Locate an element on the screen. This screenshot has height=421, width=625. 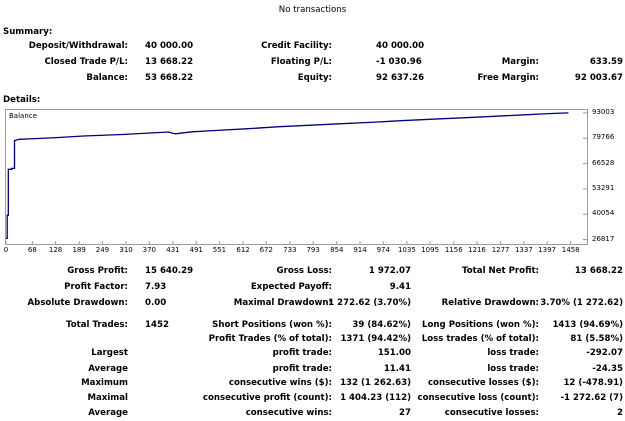
expected-payoff-label: Expected Payoff: is located at coordinates (291, 287).